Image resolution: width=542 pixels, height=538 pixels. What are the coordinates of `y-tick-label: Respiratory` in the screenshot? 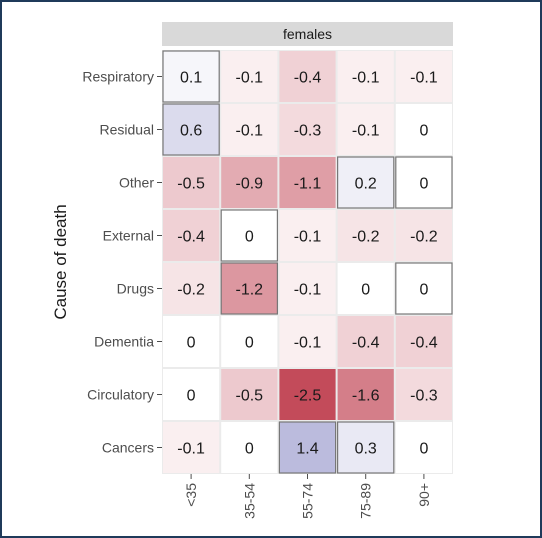 It's located at (118, 77).